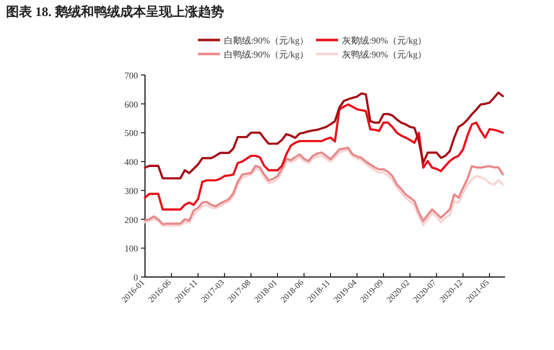 This screenshot has width=554, height=350. I want to click on chart-title: 图表 18. 鹅绒和鸭绒成本呈现上涨趋势, so click(115, 11).